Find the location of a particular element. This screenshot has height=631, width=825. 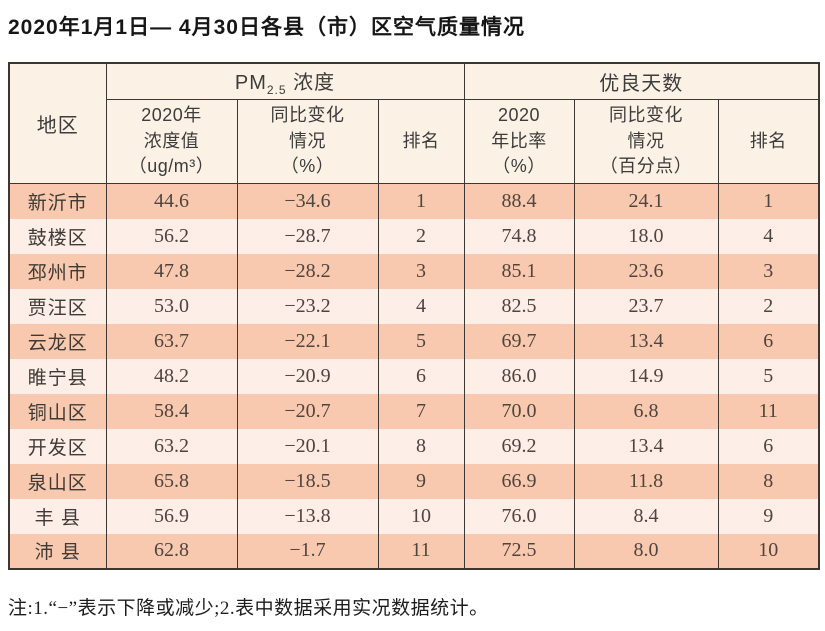

value-cell: −18.5 is located at coordinates (307, 481).